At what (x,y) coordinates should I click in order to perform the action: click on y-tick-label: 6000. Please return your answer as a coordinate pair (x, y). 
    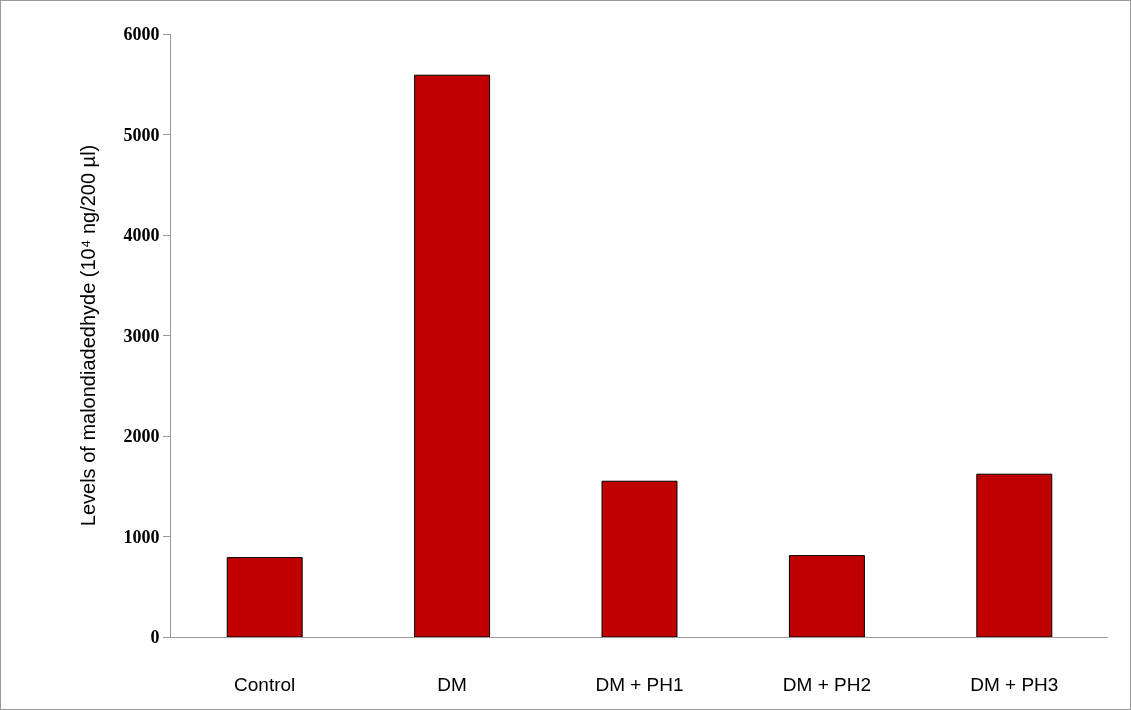
    Looking at the image, I should click on (141, 34).